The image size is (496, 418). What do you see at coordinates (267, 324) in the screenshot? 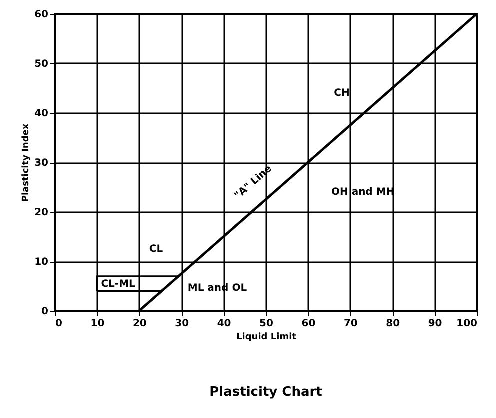
I see `x-tick-label: 50` at bounding box center [267, 324].